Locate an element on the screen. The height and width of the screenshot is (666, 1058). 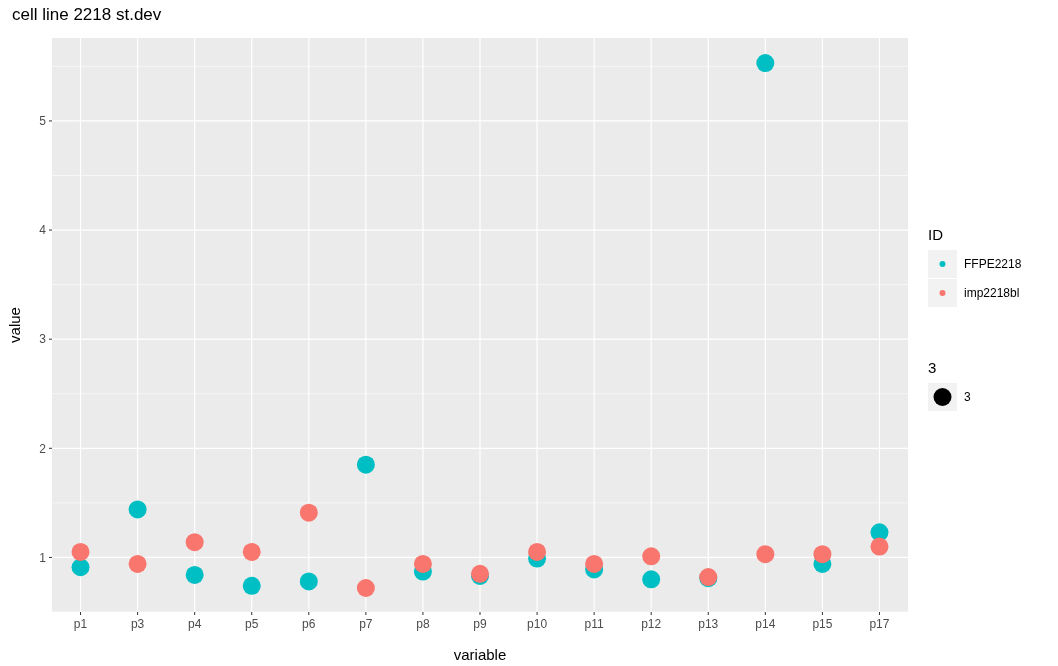
x-tick-label: p6 is located at coordinates (309, 624).